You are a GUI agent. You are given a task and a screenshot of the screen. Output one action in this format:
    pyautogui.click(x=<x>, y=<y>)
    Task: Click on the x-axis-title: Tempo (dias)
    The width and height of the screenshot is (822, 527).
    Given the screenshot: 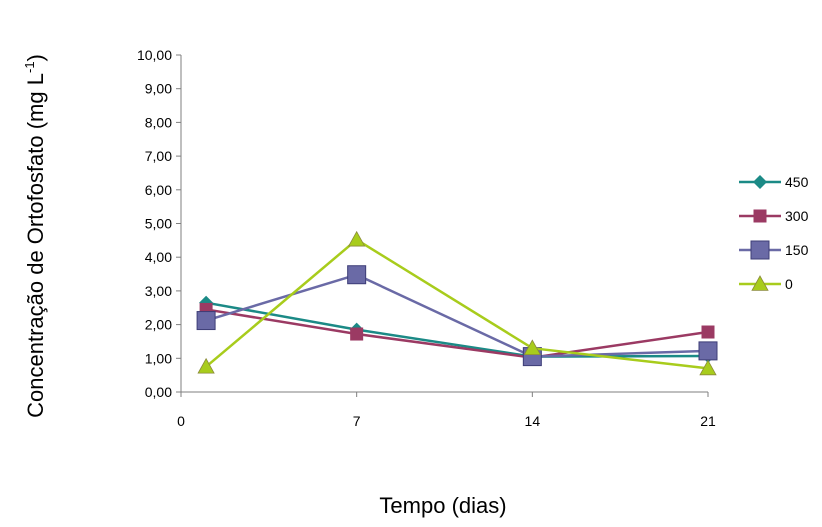 What is the action you would take?
    pyautogui.click(x=442, y=505)
    